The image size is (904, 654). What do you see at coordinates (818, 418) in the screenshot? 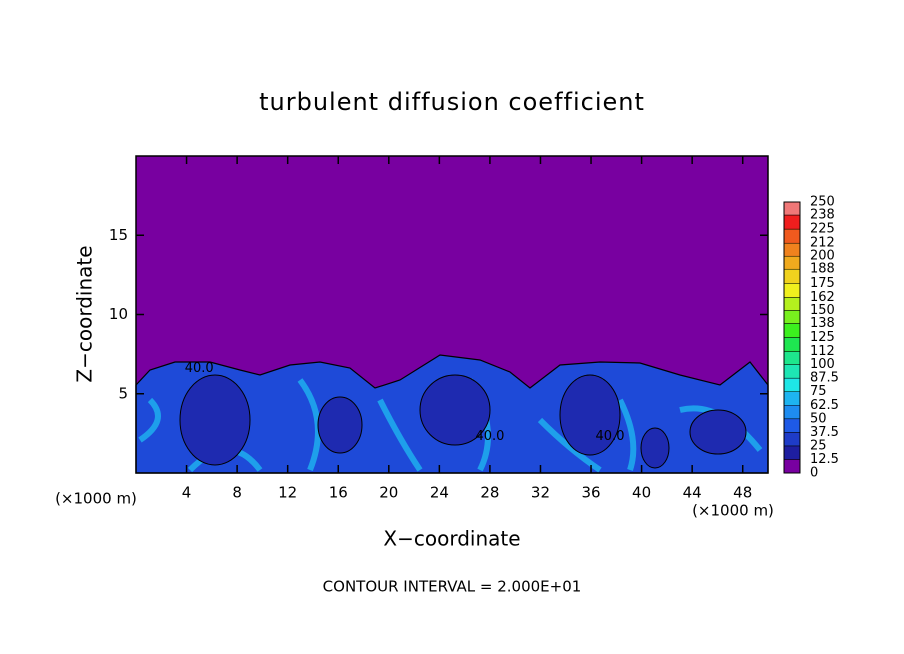
I see `colorbar-tick-label: 50` at bounding box center [818, 418].